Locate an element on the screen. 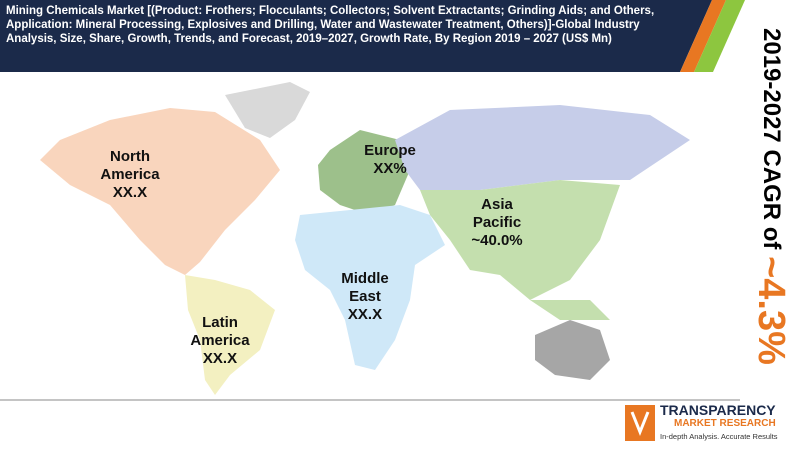 This screenshot has width=800, height=450. region-label: Latin America XX.X is located at coordinates (220, 341).